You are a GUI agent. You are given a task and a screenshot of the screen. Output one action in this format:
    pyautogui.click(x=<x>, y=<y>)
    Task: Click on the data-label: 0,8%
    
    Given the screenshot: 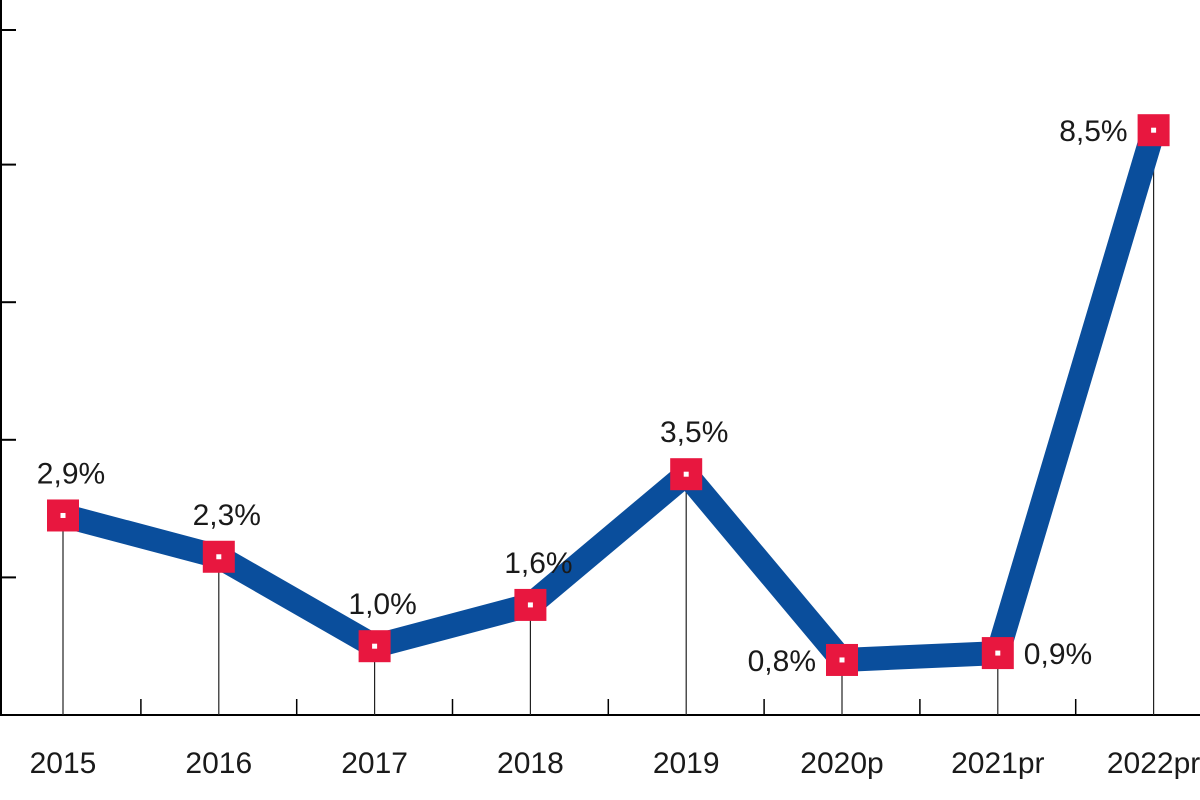 What is the action you would take?
    pyautogui.click(x=782, y=661)
    